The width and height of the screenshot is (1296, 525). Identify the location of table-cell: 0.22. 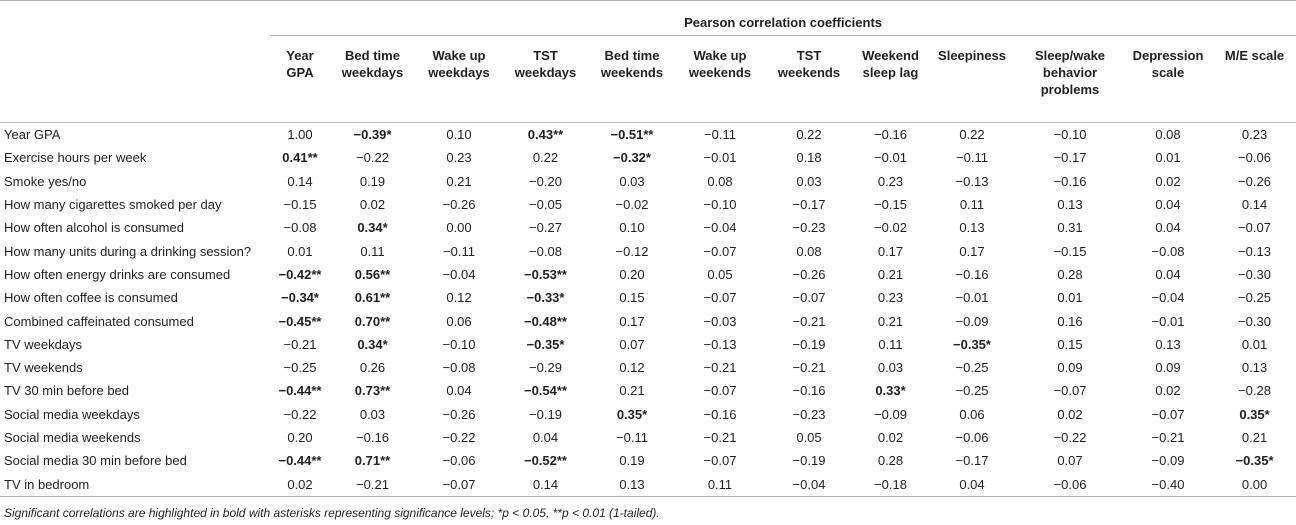
(545, 158).